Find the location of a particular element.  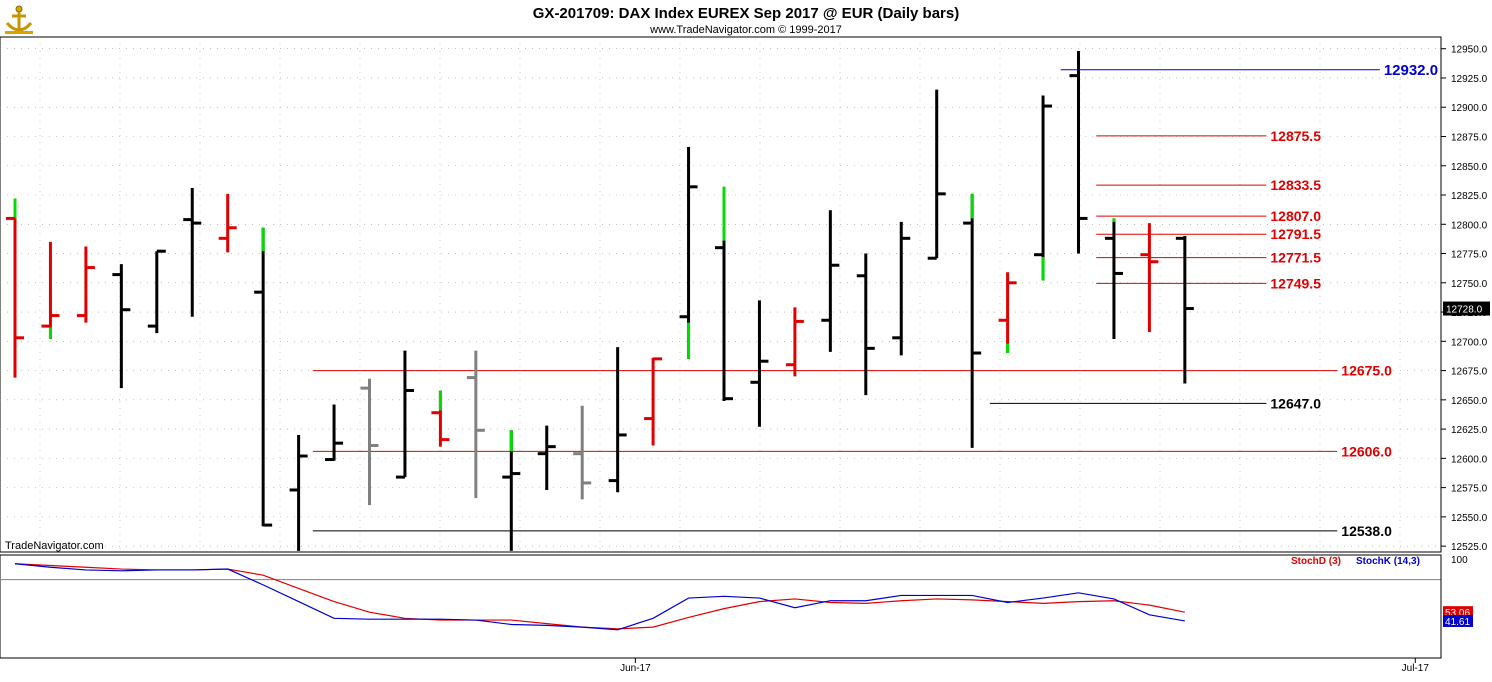

last-price-label: 12728.0 is located at coordinates (1464, 310).